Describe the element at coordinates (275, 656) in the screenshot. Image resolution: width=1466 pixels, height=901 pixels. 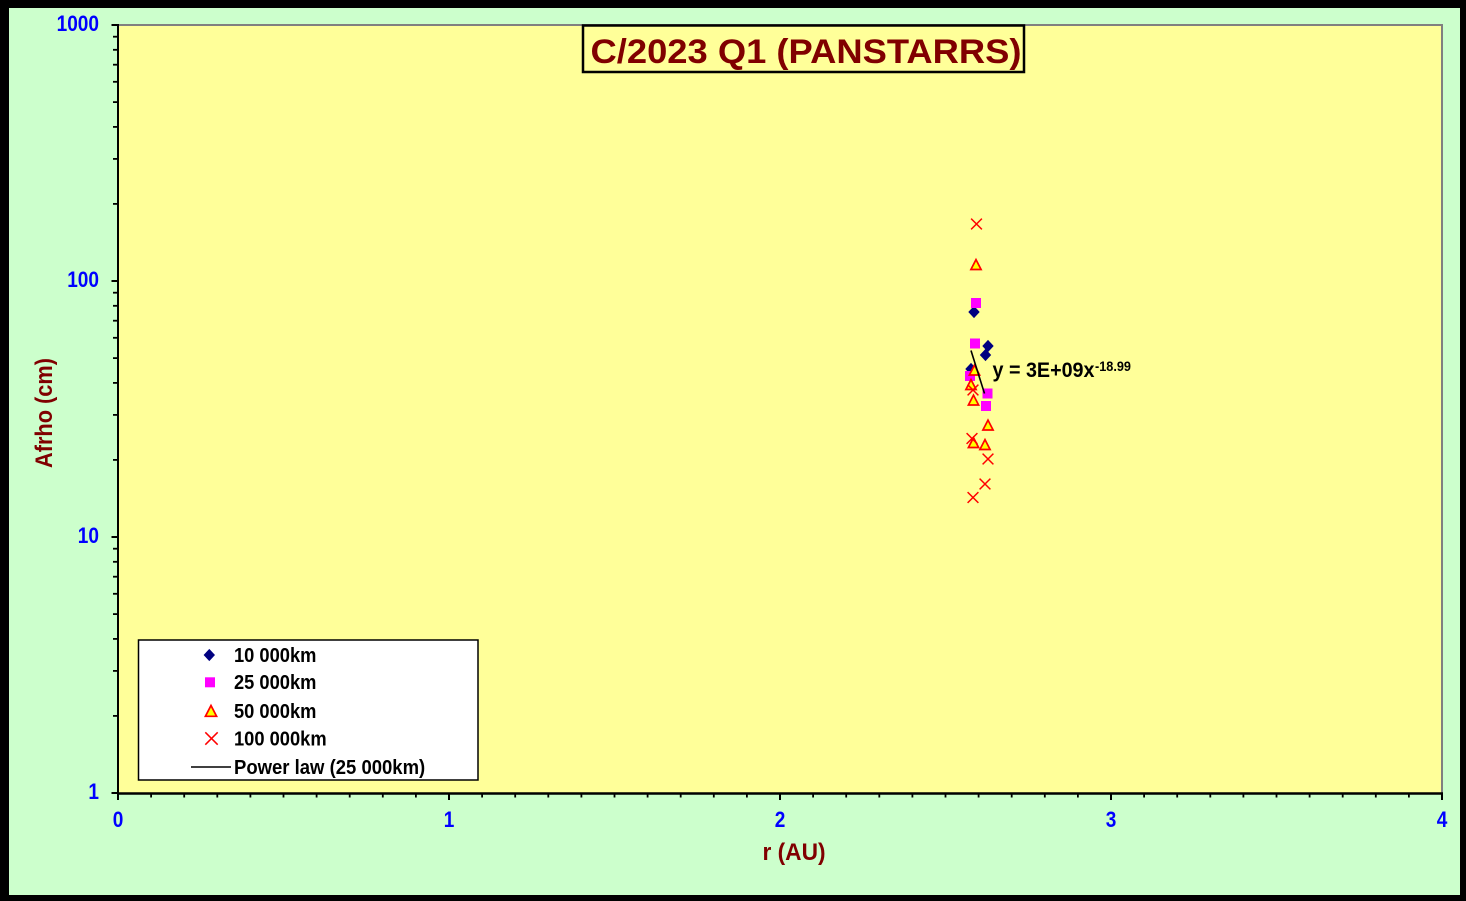
I see `svg-text: 10 000km` at that location.